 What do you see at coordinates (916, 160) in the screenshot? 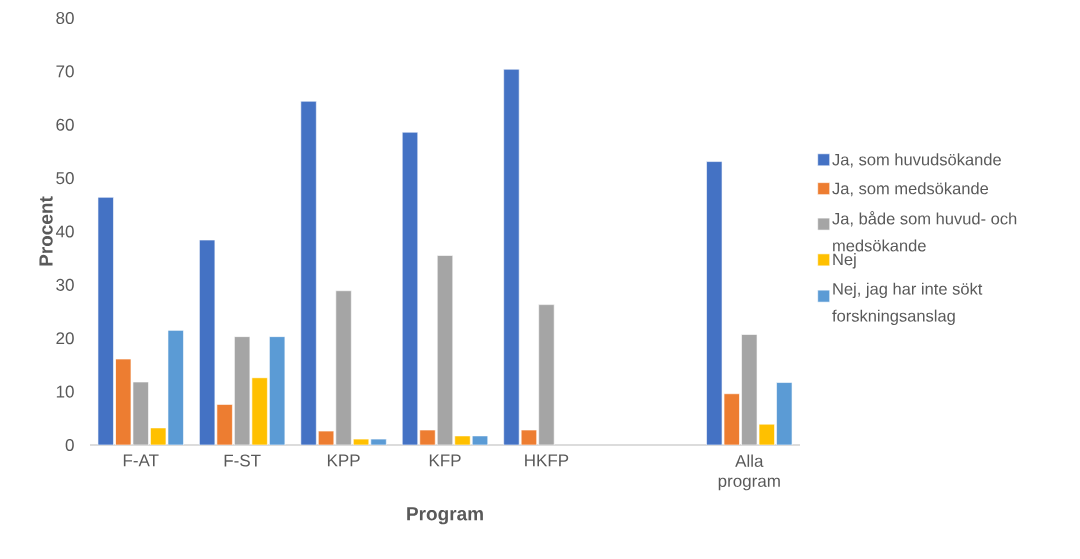
I see `legend-label: Ja, som huvudsökande` at bounding box center [916, 160].